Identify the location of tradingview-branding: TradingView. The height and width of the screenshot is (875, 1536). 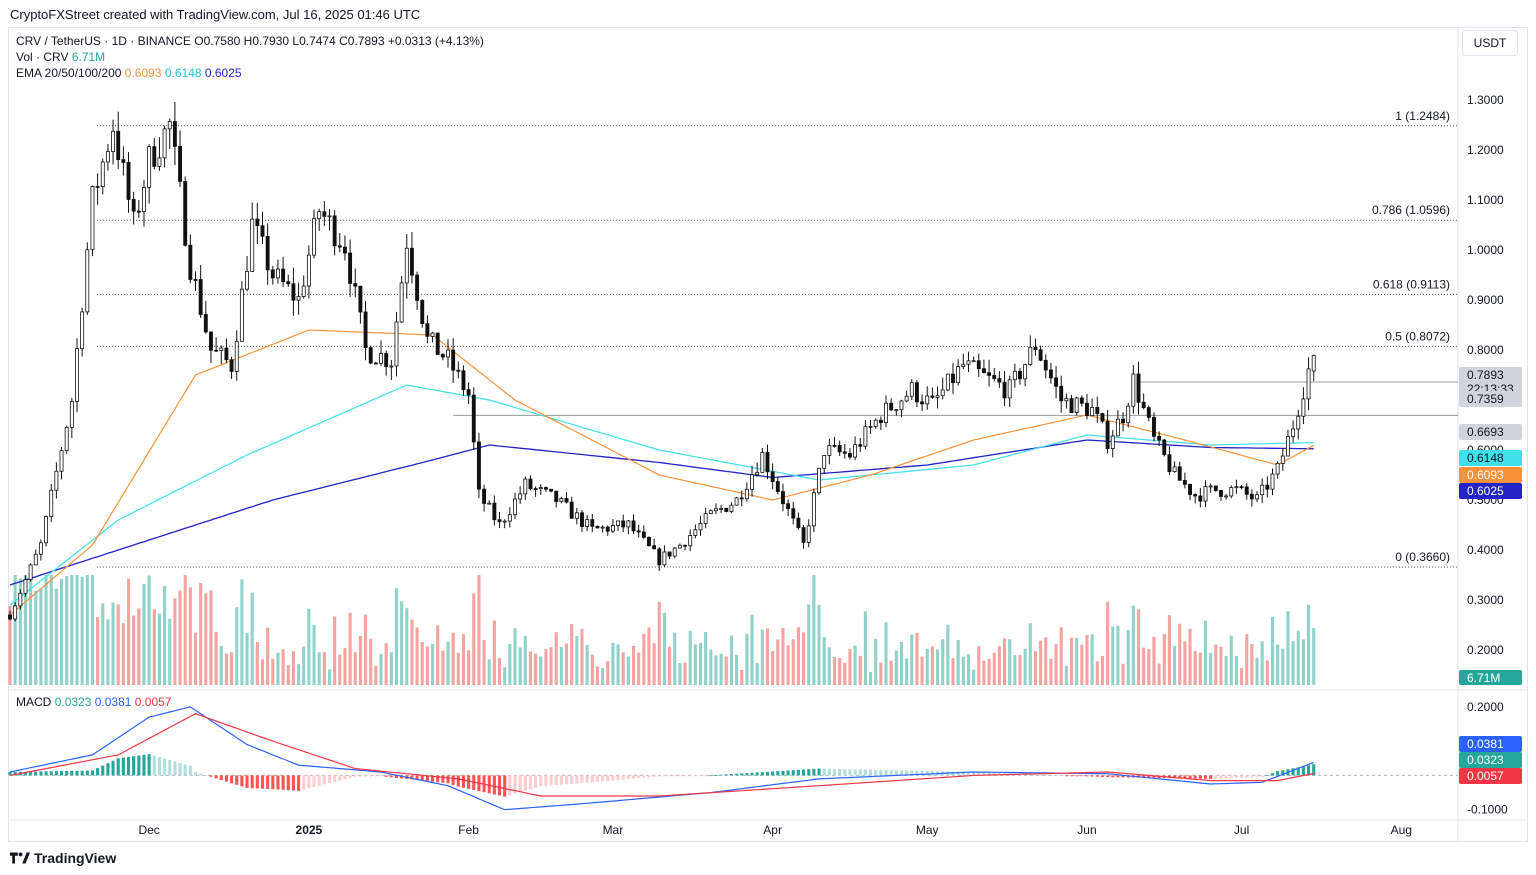
(63, 858).